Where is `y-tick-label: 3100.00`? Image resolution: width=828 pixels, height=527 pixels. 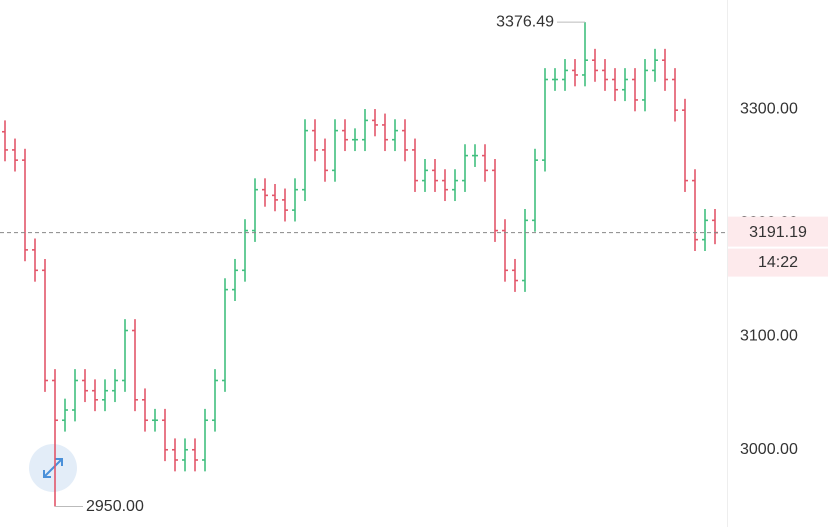 y-tick-label: 3100.00 is located at coordinates (769, 335).